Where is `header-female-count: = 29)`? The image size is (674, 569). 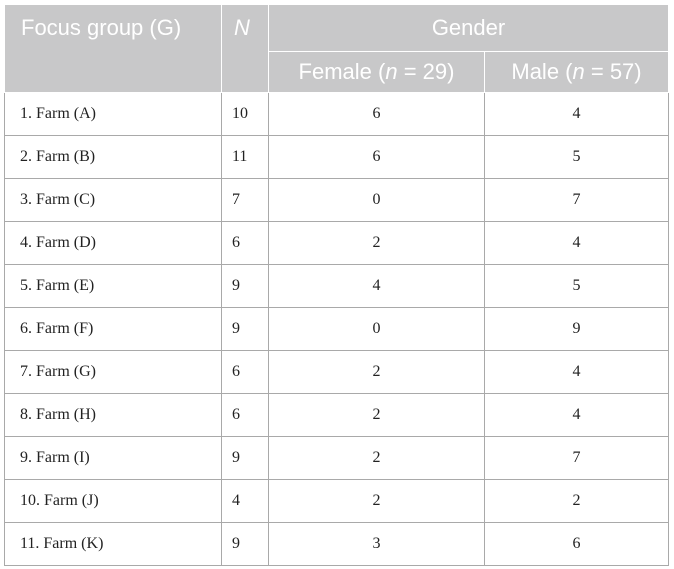 header-female-count: = 29) is located at coordinates (426, 71).